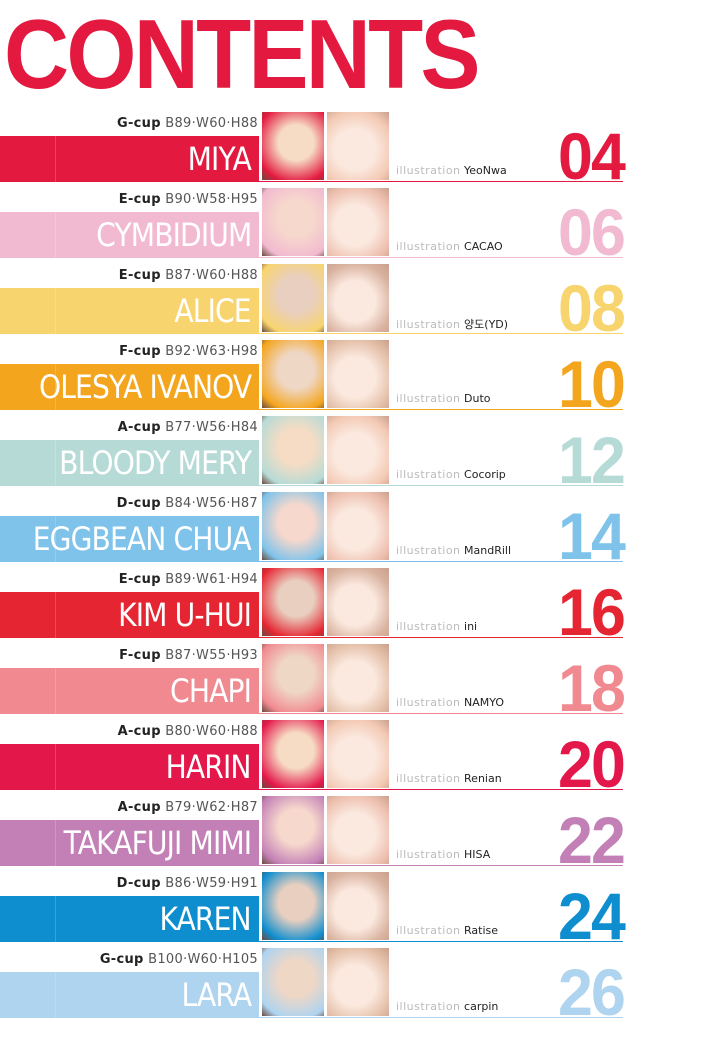 This screenshot has width=727, height=1050. Describe the element at coordinates (188, 579) in the screenshot. I see `measurements: E-cup B89·W61·H94` at that location.